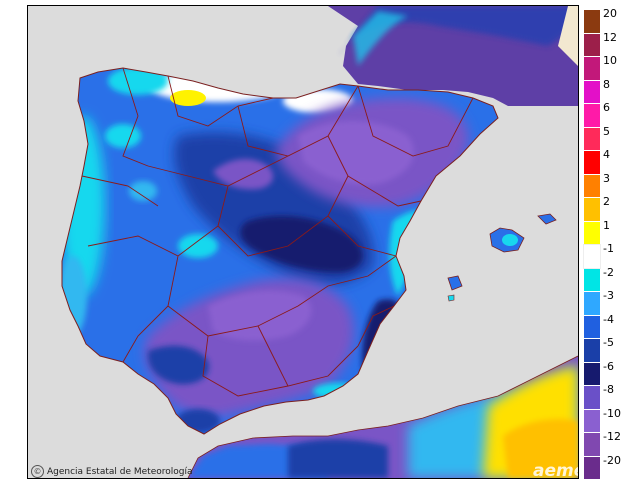  What do you see at coordinates (502, 257) in the screenshot?
I see `balearic-islands` at bounding box center [502, 257].